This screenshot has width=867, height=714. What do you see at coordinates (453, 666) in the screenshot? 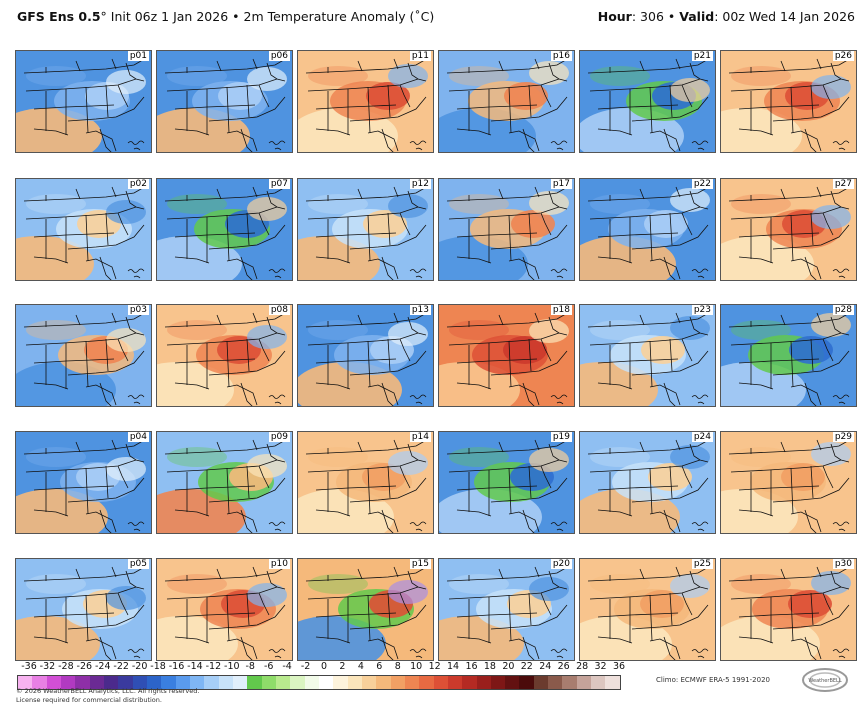
I see `legend-tick-label: 14` at bounding box center [453, 666].